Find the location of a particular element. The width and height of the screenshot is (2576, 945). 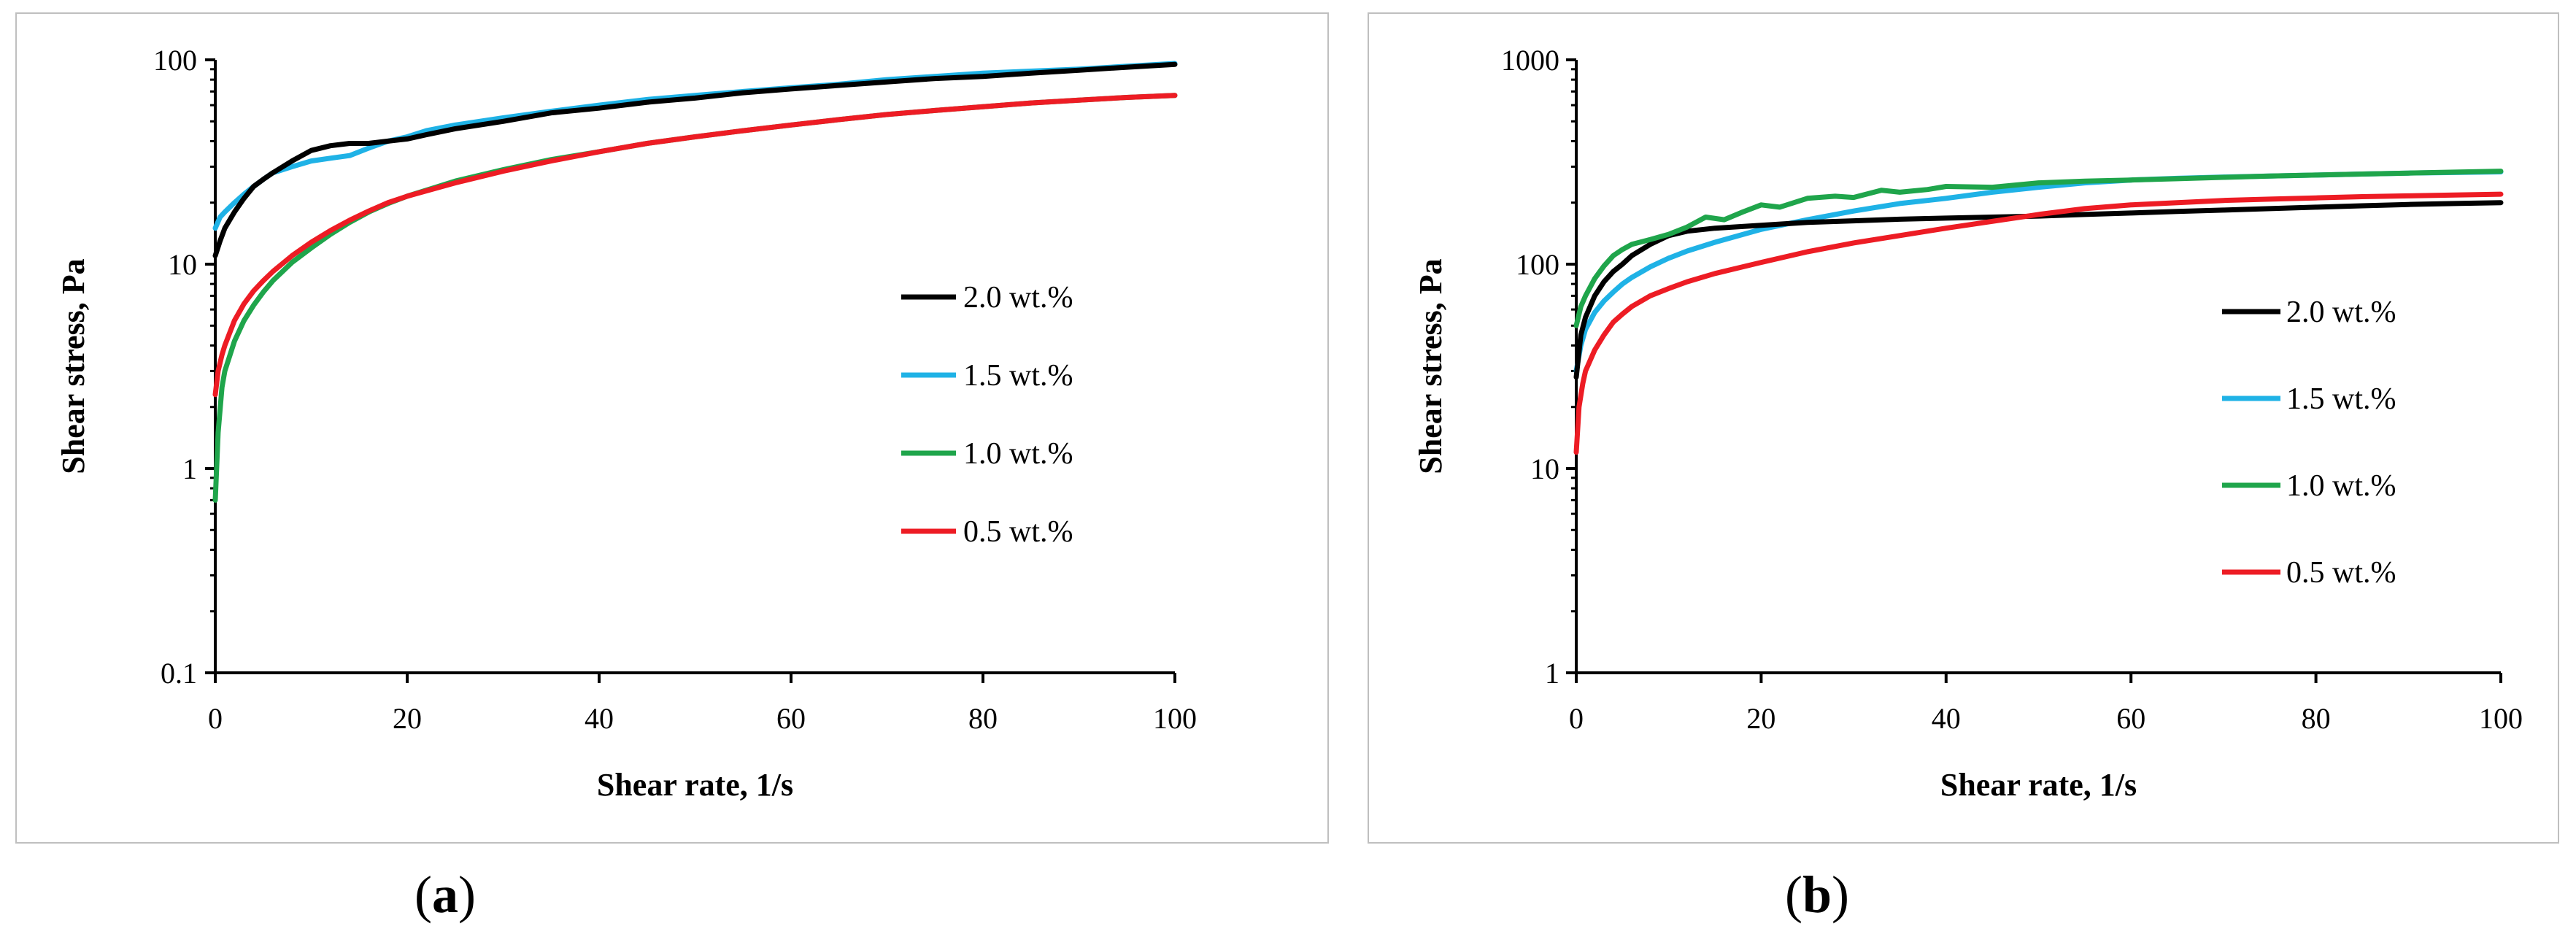

y-tick-label: 0.1 is located at coordinates (179, 673).